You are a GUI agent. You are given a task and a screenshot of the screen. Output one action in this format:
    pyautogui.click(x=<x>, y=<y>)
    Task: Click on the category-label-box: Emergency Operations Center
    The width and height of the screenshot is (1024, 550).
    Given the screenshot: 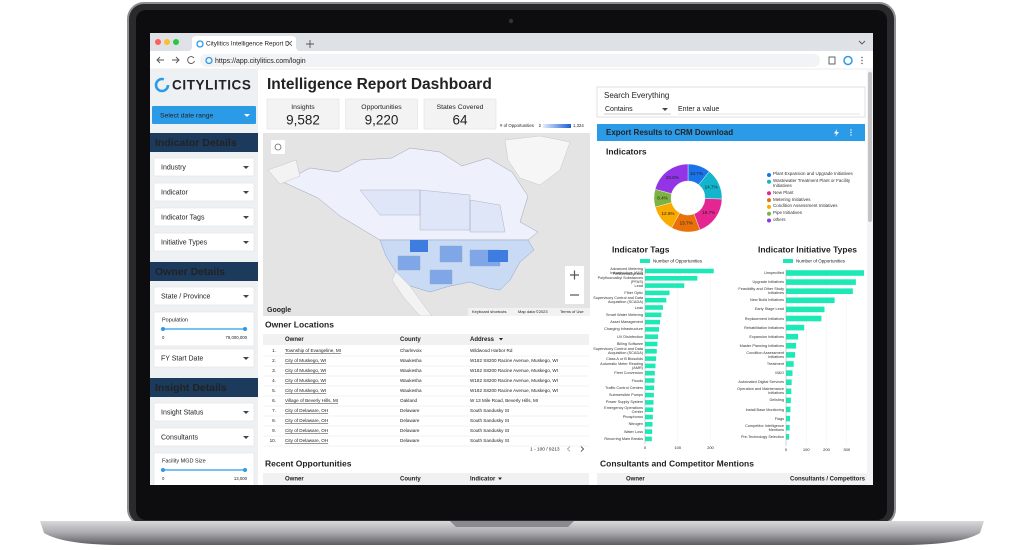 What is the action you would take?
    pyautogui.click(x=623, y=410)
    